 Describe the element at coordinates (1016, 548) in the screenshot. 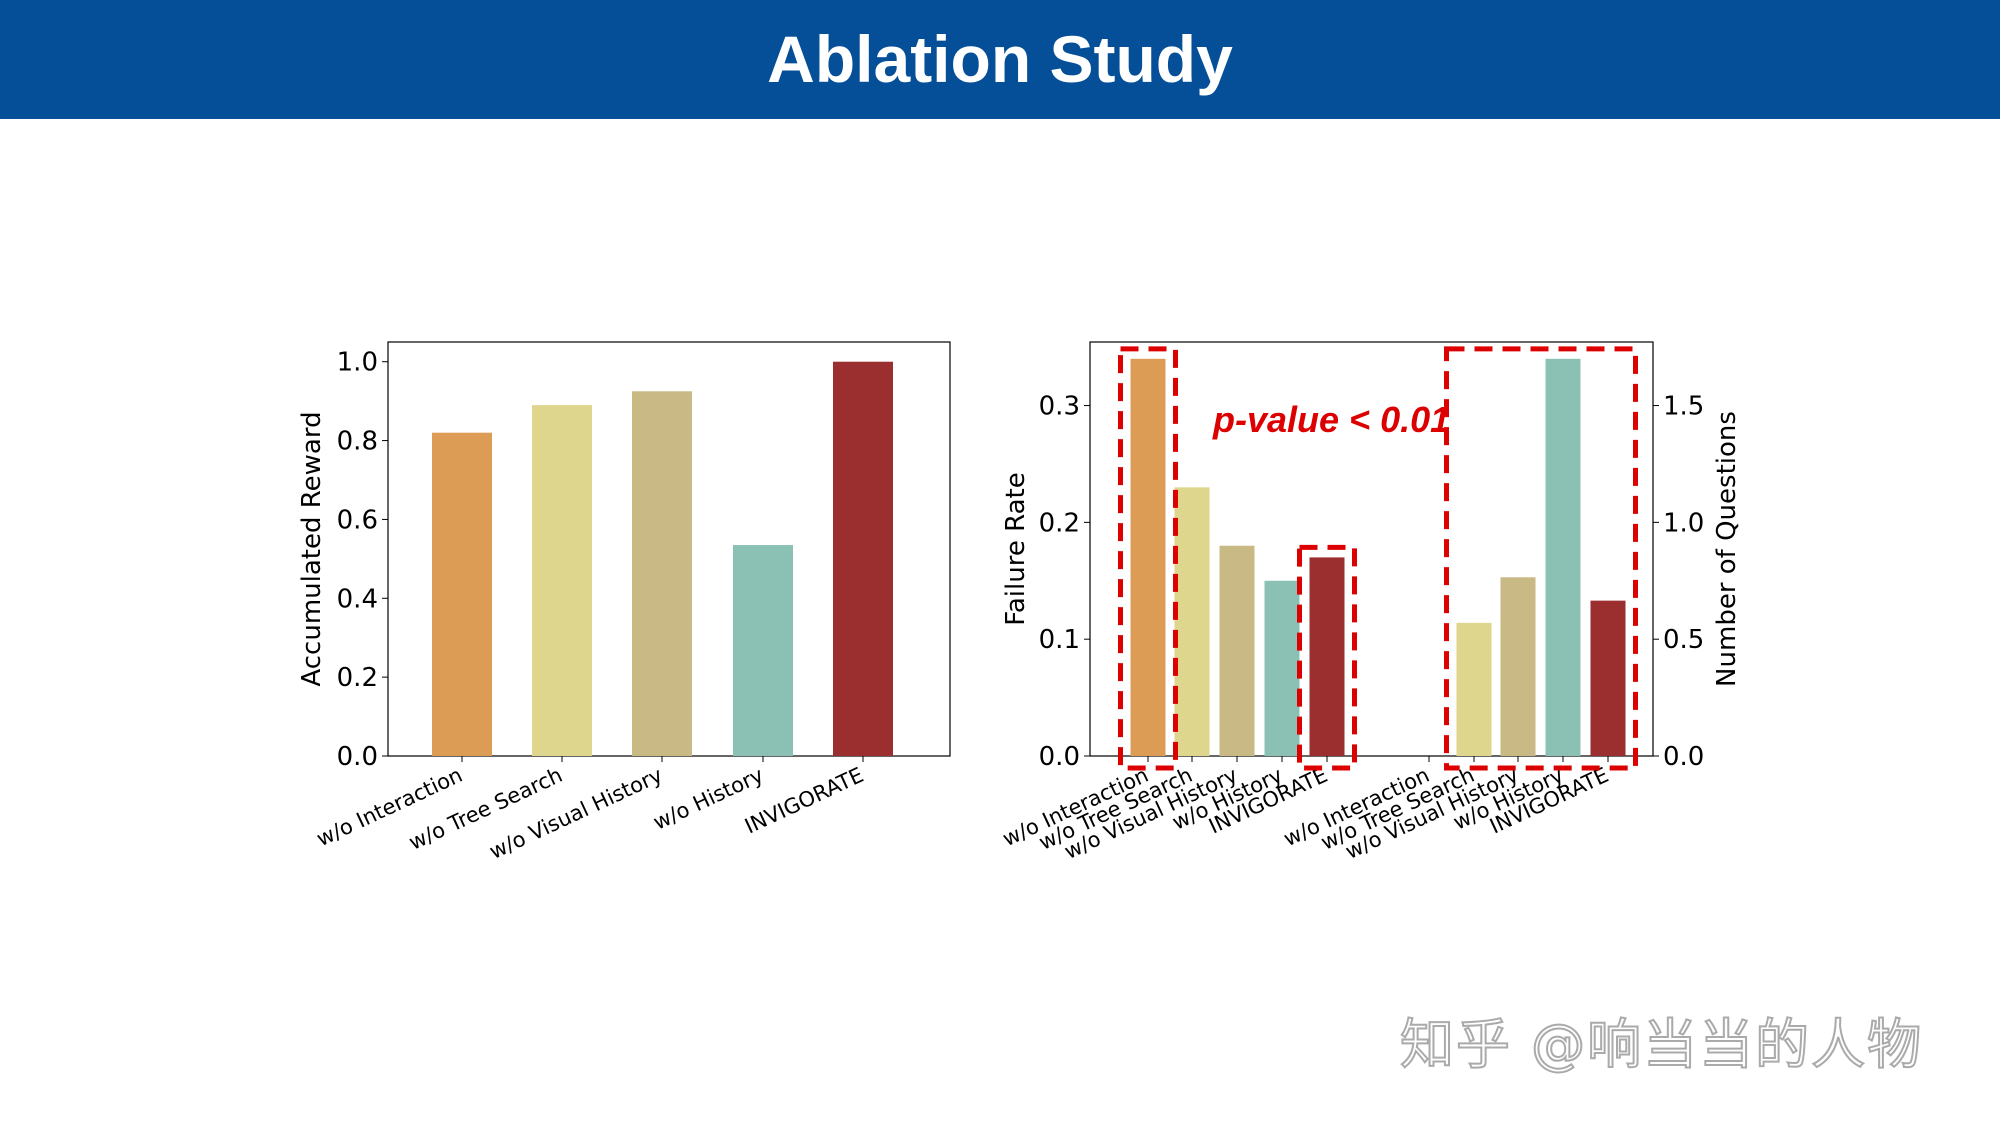

I see `chart2-left-axis-label: Failure Rate` at that location.